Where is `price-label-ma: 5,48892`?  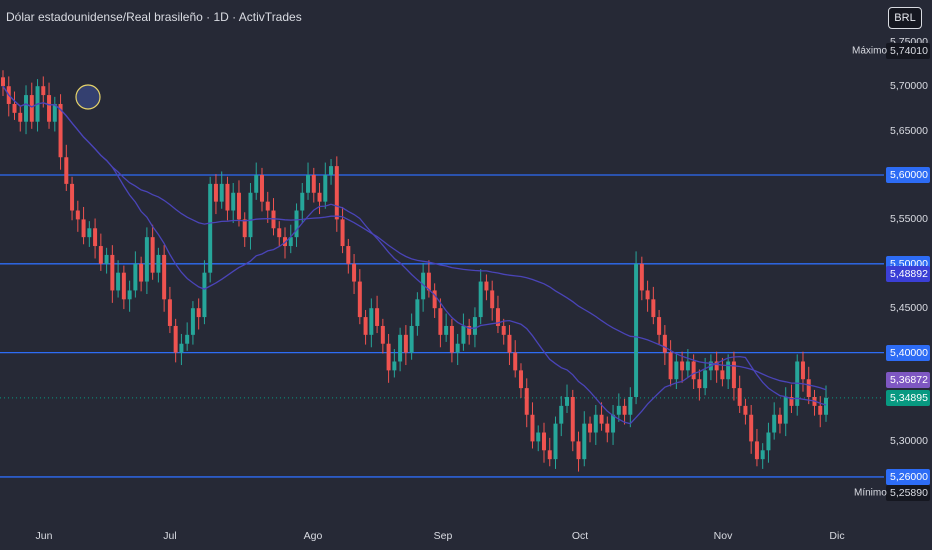
price-label-ma: 5,48892 is located at coordinates (908, 273).